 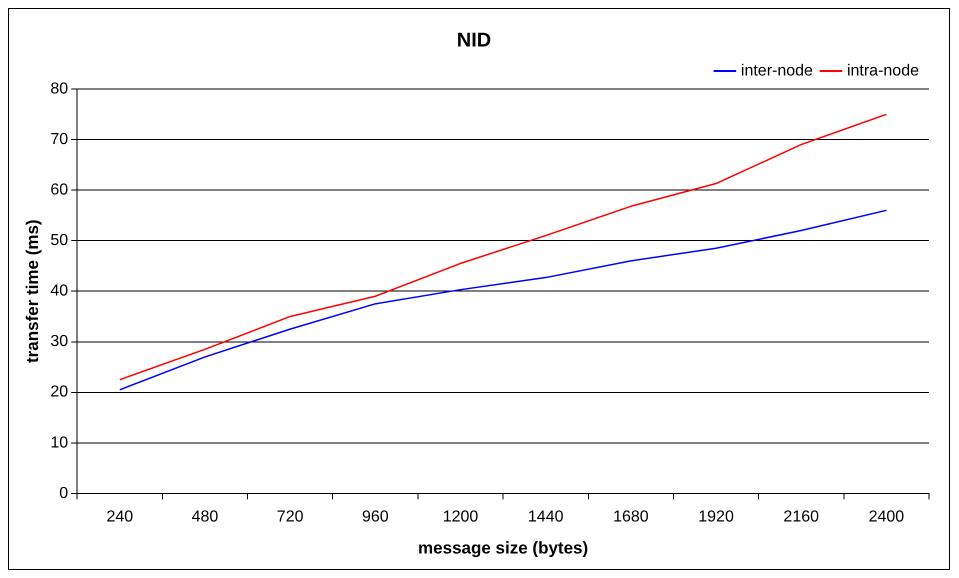 What do you see at coordinates (59, 89) in the screenshot?
I see `y-tick-label: 80` at bounding box center [59, 89].